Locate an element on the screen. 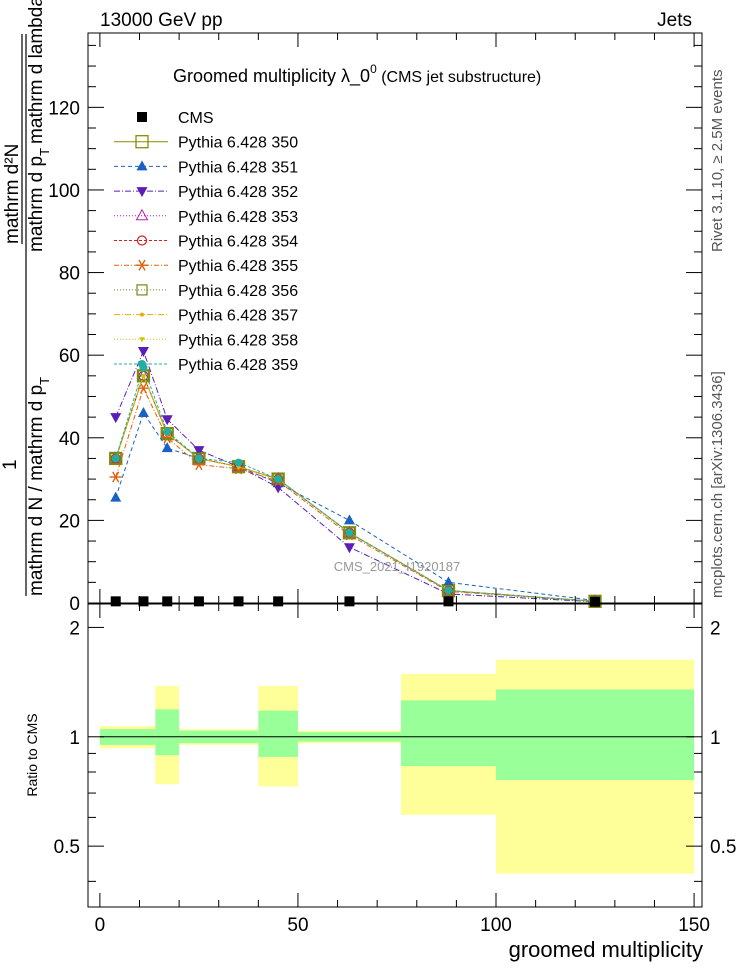 The width and height of the screenshot is (746, 972). data-marker-open-triangle-up is located at coordinates (142, 214).